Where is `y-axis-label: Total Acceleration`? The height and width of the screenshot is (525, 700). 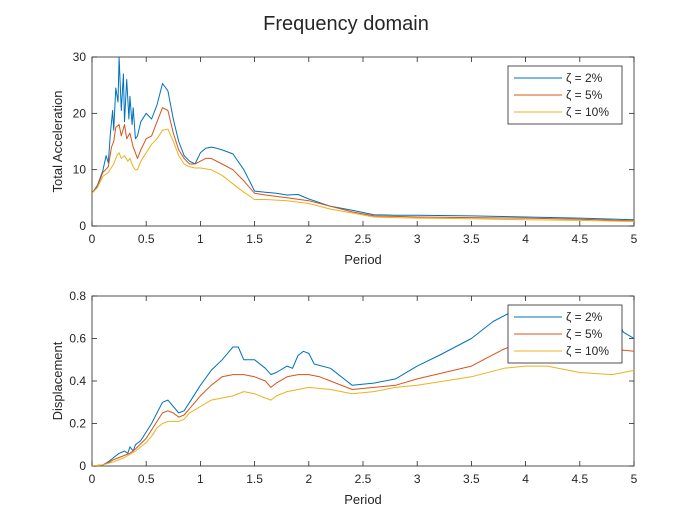
y-axis-label: Total Acceleration is located at coordinates (57, 142).